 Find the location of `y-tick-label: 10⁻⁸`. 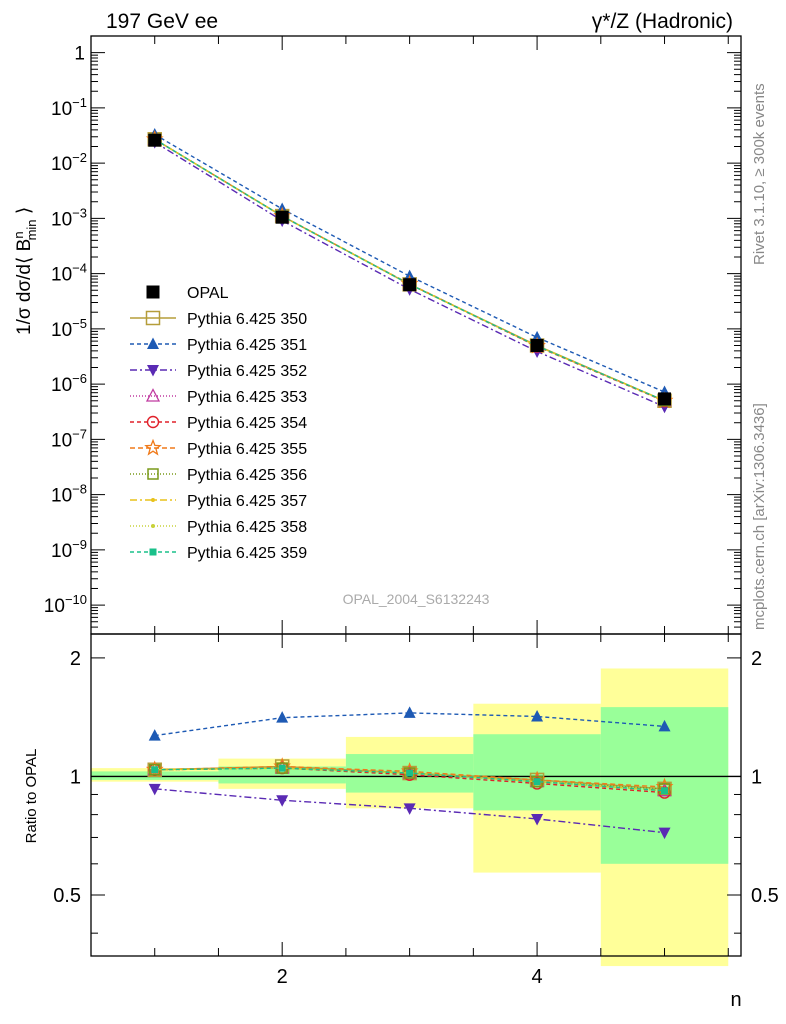

y-tick-label: 10⁻⁸ is located at coordinates (69, 494).